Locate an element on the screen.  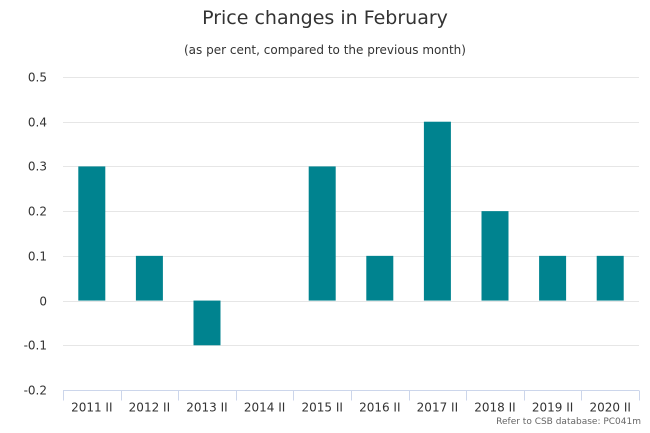
x-tick-label: 2017 II is located at coordinates (437, 408).